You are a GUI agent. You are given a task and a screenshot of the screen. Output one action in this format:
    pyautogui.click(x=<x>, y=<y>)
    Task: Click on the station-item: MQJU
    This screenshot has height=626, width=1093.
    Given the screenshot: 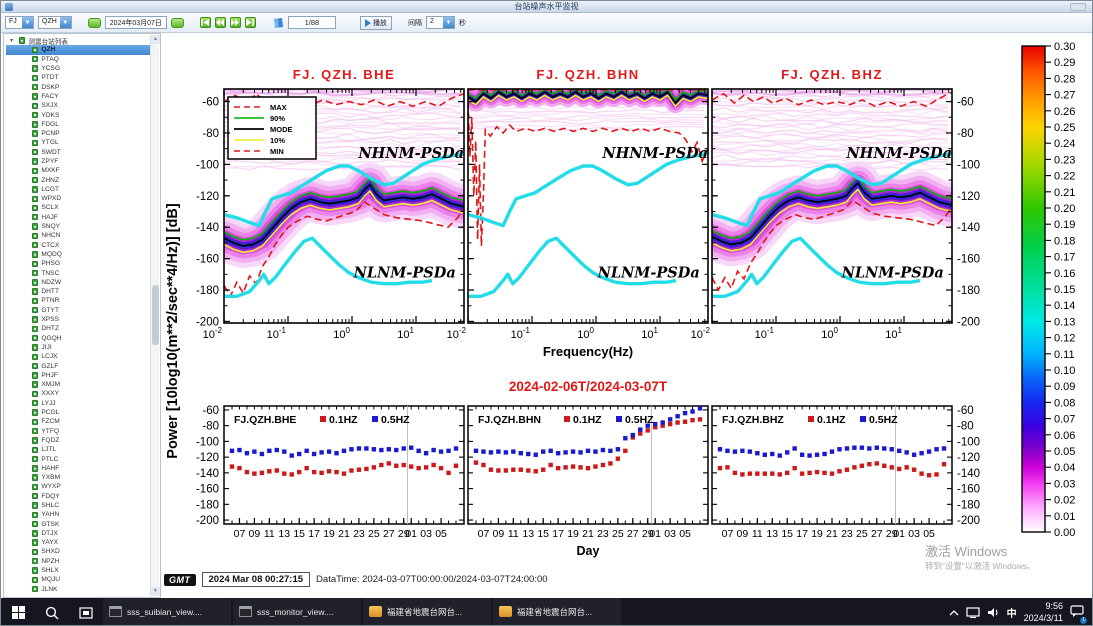 What is the action you would take?
    pyautogui.click(x=79, y=579)
    